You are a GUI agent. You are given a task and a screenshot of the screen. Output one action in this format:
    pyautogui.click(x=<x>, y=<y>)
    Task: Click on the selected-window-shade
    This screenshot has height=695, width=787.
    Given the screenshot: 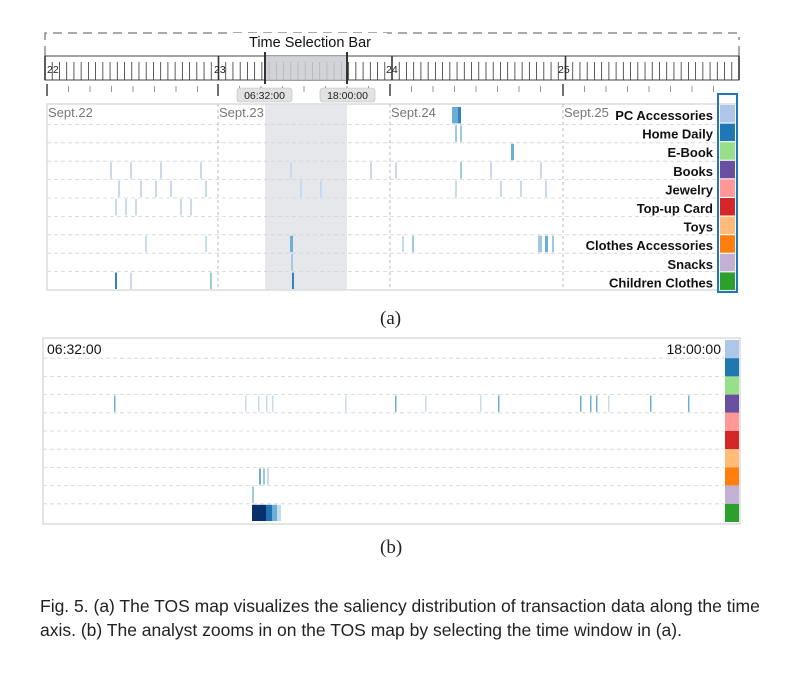 What is the action you would take?
    pyautogui.click(x=306, y=197)
    